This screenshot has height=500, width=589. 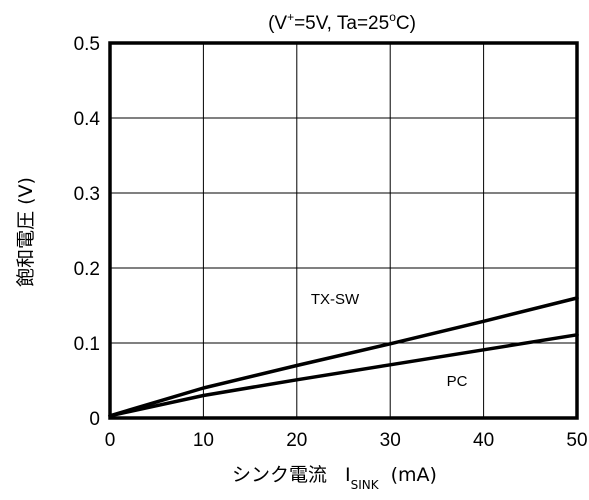 I want to click on title-prefix: (V, so click(x=277, y=23).